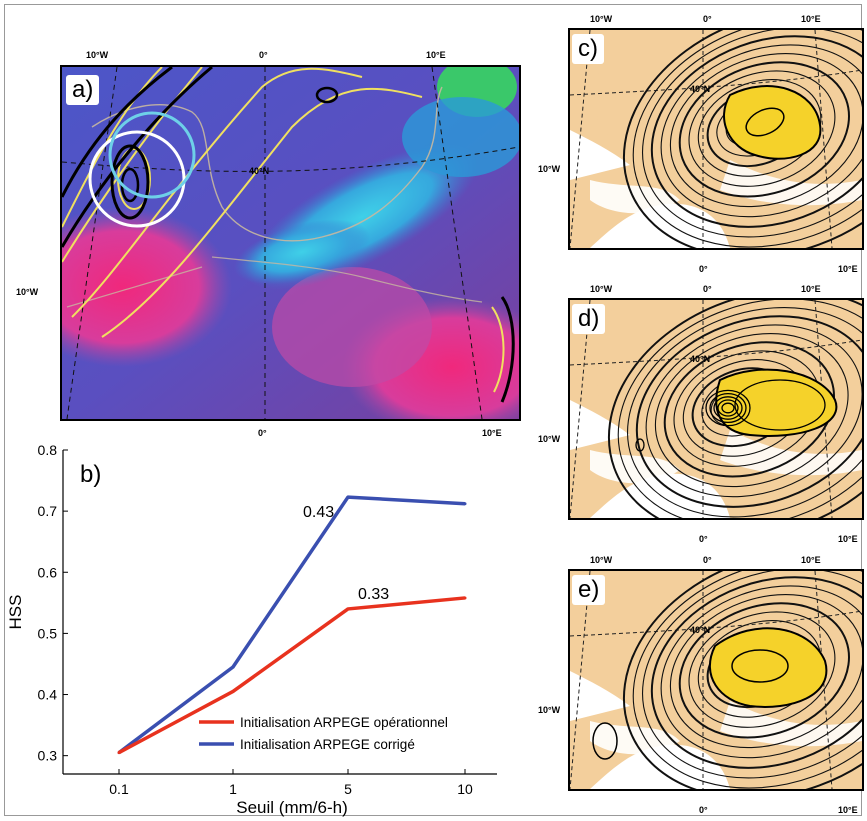 The image size is (867, 821). Describe the element at coordinates (119, 789) in the screenshot. I see `x-tick-label: 0.1` at that location.